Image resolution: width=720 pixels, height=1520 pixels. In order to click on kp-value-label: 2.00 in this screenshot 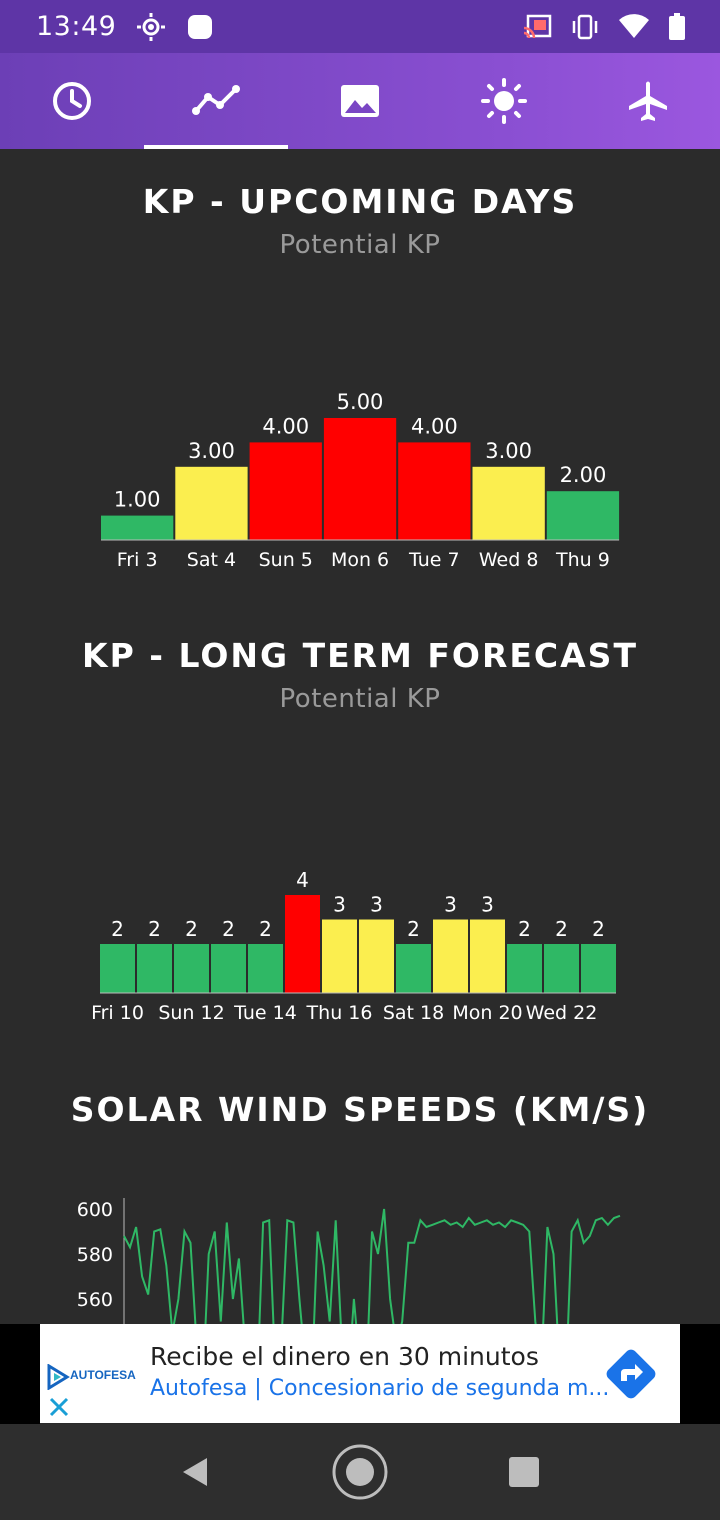, I will do `click(583, 475)`.